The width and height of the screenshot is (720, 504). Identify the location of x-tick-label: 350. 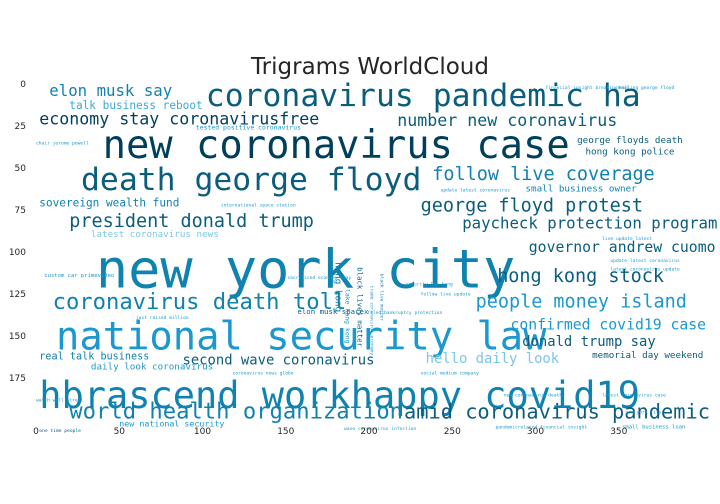
(618, 432).